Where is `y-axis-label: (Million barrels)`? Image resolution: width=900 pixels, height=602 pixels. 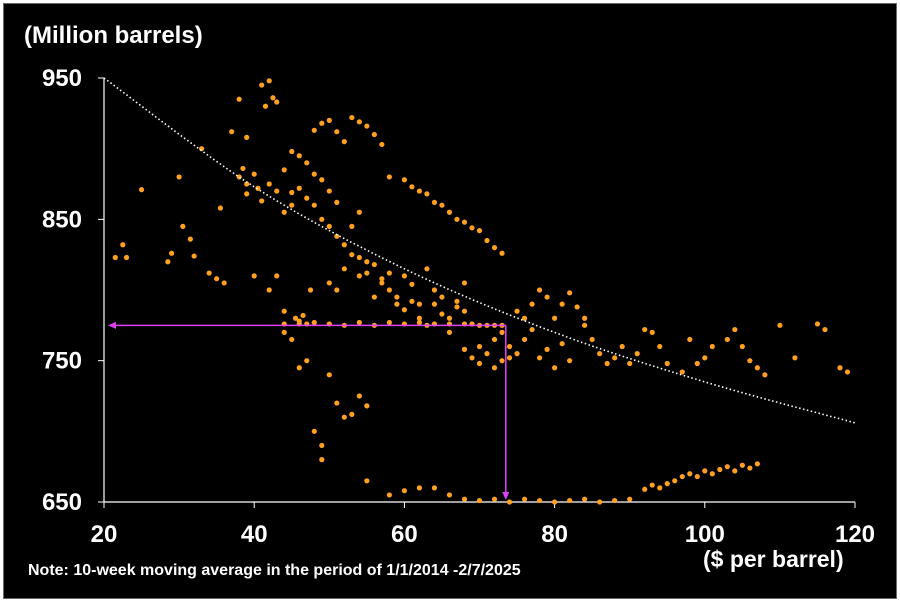
y-axis-label: (Million barrels) is located at coordinates (113, 35).